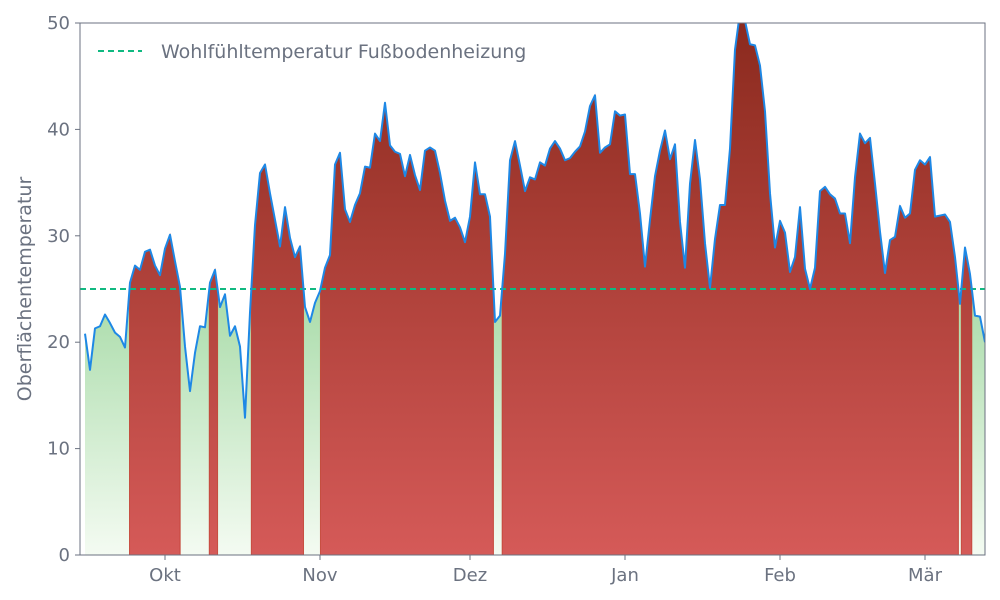  Describe the element at coordinates (58, 129) in the screenshot. I see `y-tick-label: 40` at that location.